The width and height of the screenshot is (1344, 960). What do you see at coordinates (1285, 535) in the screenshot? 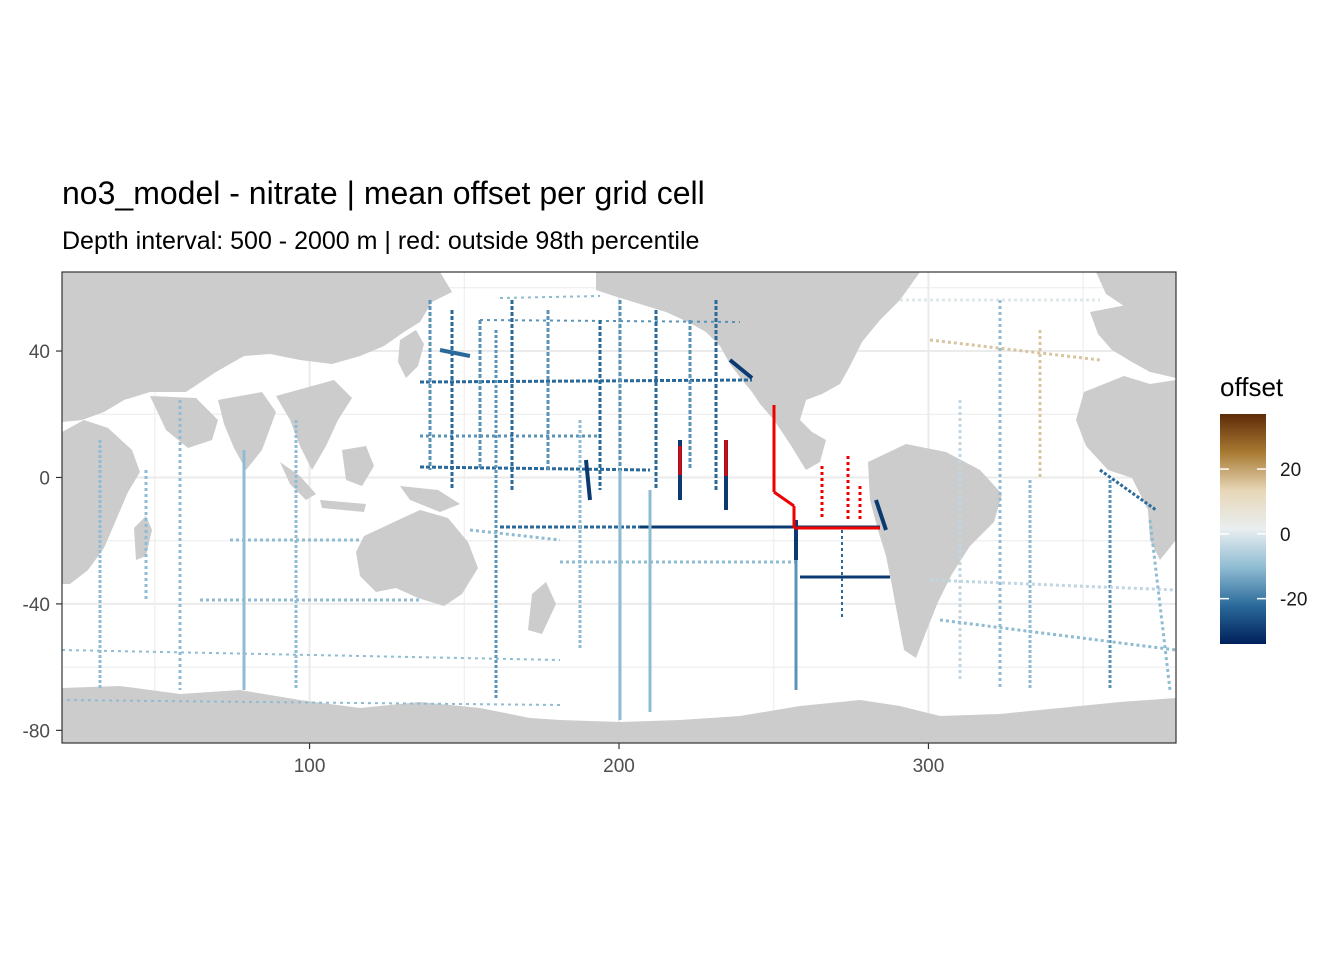
I see `legend-tick-label: 0` at bounding box center [1285, 535].